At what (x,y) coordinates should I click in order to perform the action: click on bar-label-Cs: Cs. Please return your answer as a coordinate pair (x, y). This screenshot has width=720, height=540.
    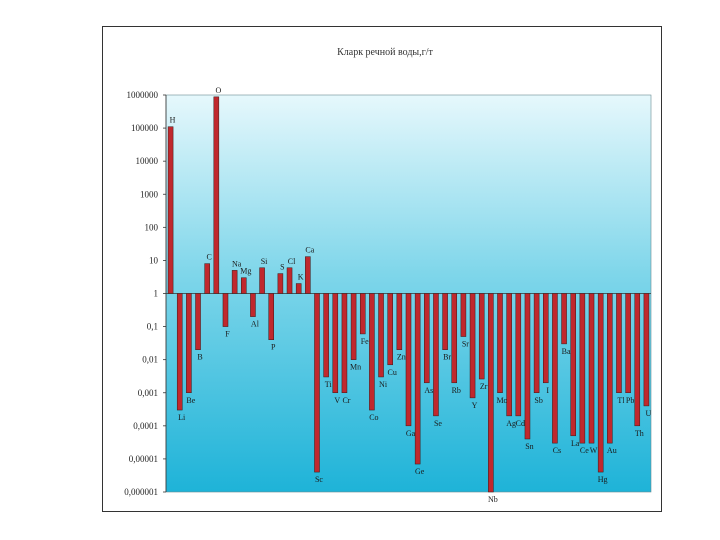
    Looking at the image, I should click on (557, 450).